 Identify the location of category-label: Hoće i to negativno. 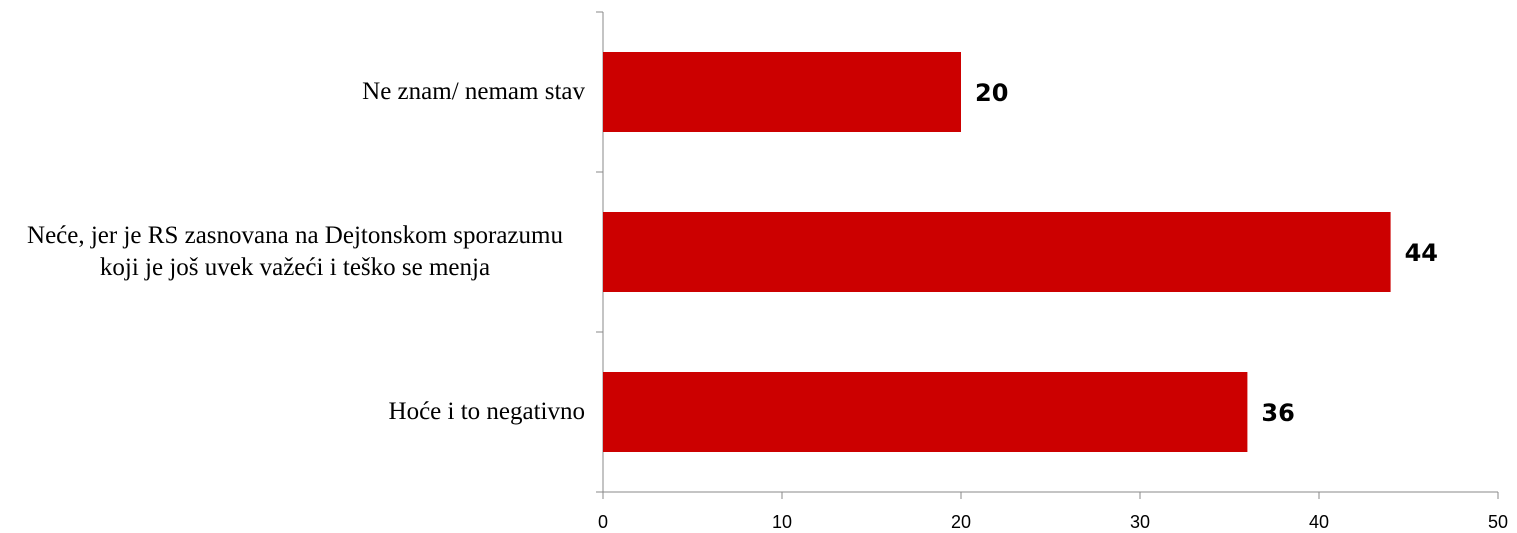
(486, 411).